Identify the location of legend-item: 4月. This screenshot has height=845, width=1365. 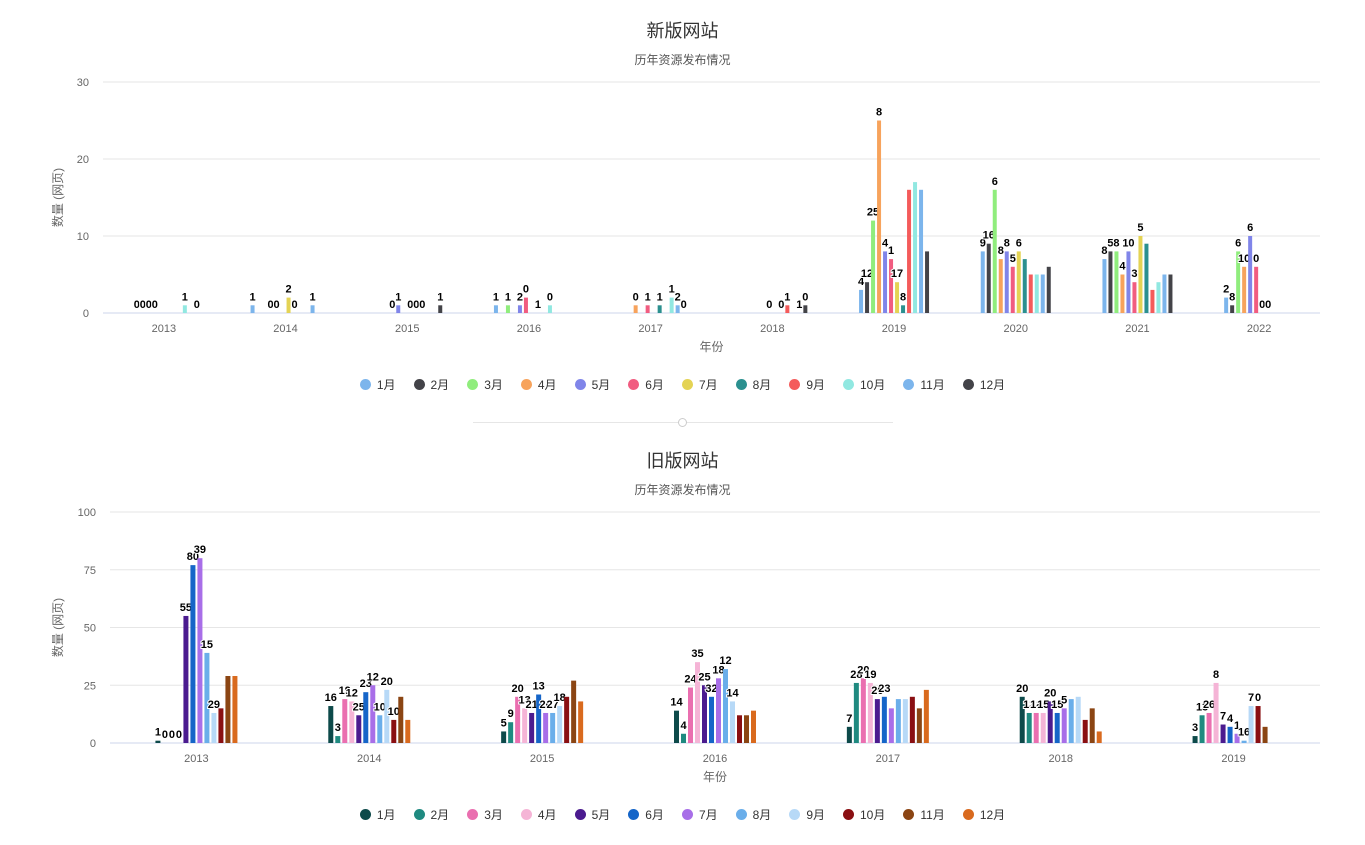
(538, 384).